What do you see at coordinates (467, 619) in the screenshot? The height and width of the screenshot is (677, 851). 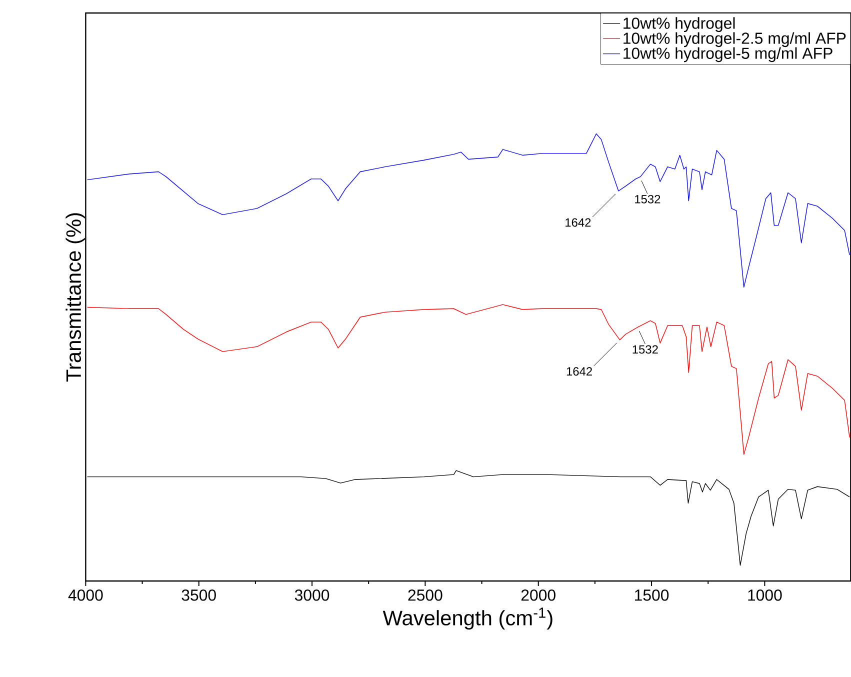 I see `x-axis-title: Wavelength (cm$^{-1}$)` at bounding box center [467, 619].